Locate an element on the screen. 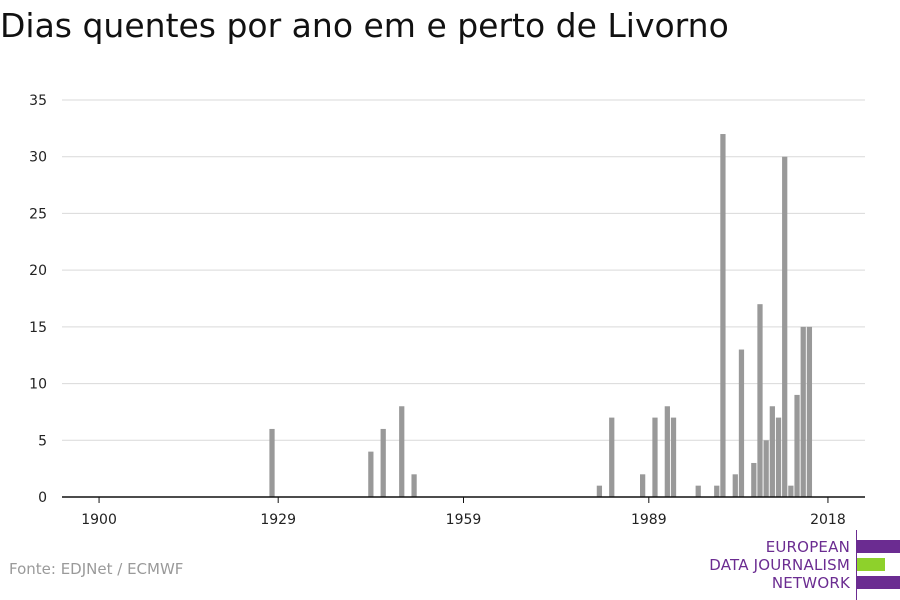 The height and width of the screenshot is (600, 900). bar-1946 is located at coordinates (383, 462).